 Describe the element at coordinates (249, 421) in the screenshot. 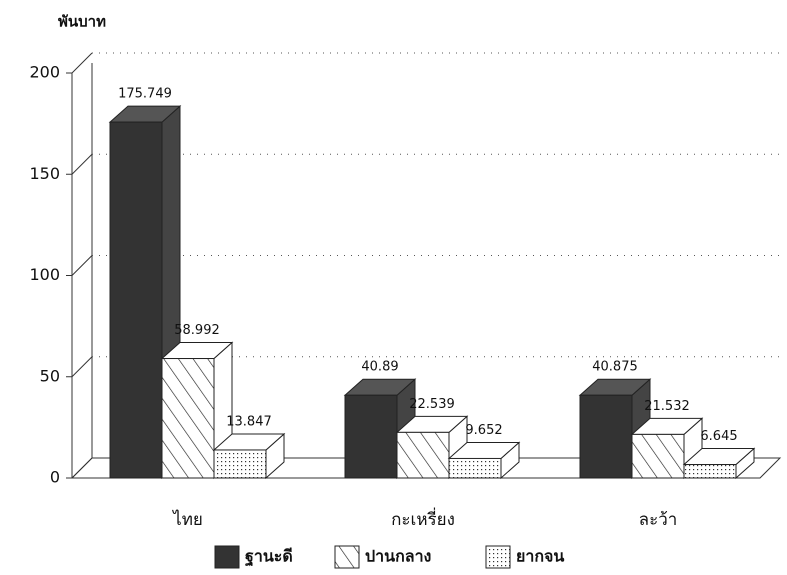

I see `value-label: 13.847` at that location.